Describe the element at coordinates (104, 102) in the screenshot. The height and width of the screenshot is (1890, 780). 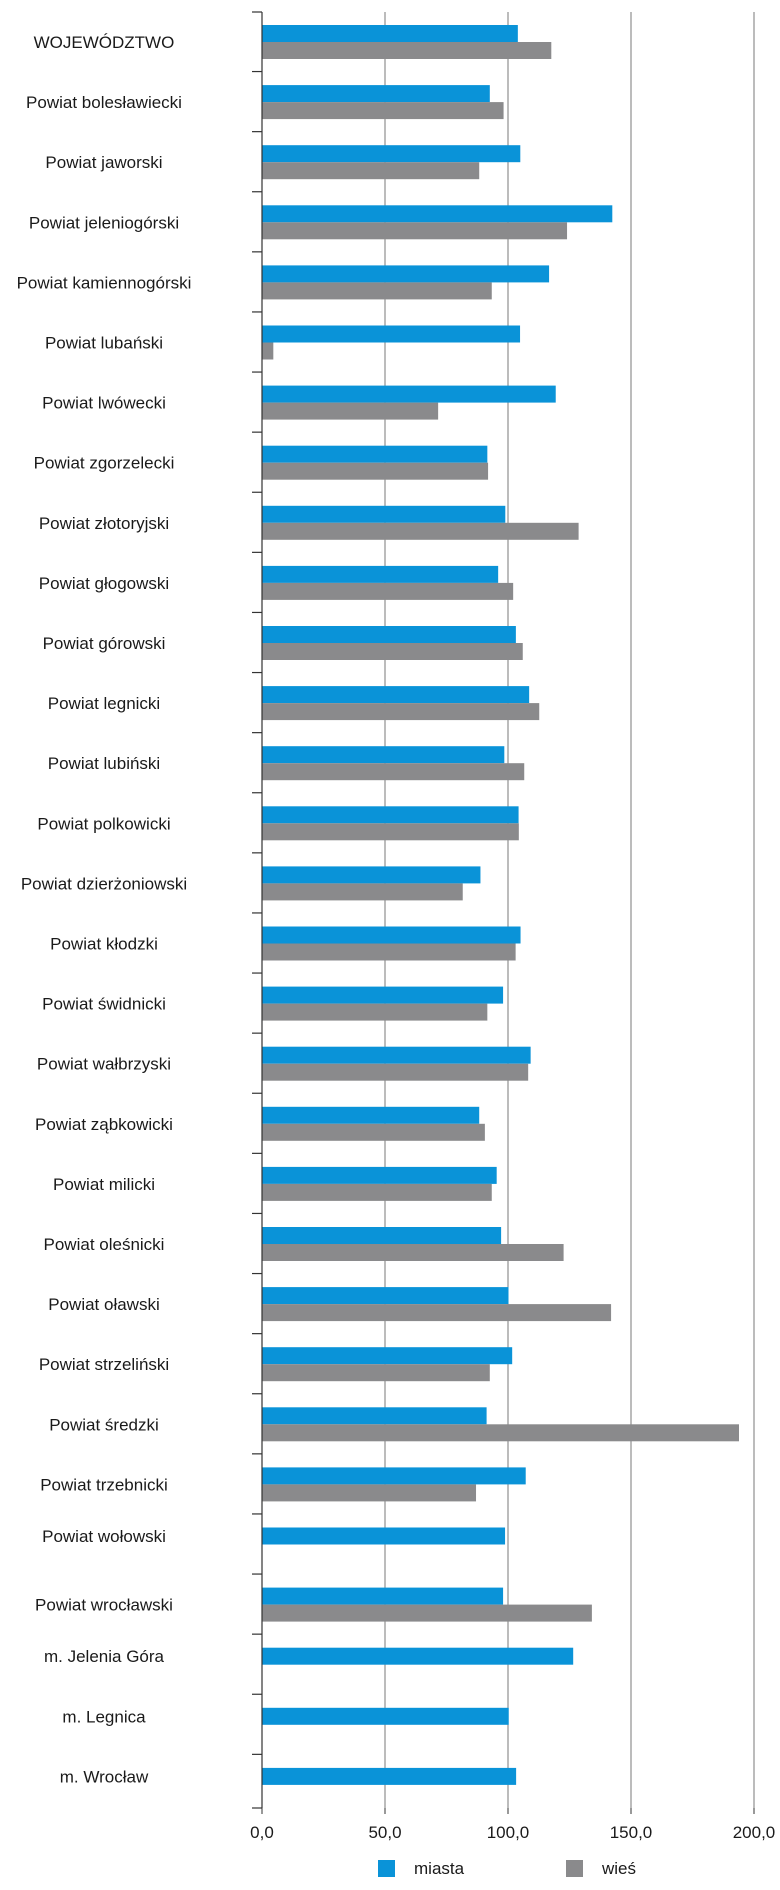
I see `category-label: Powiat bolesławiecki` at that location.